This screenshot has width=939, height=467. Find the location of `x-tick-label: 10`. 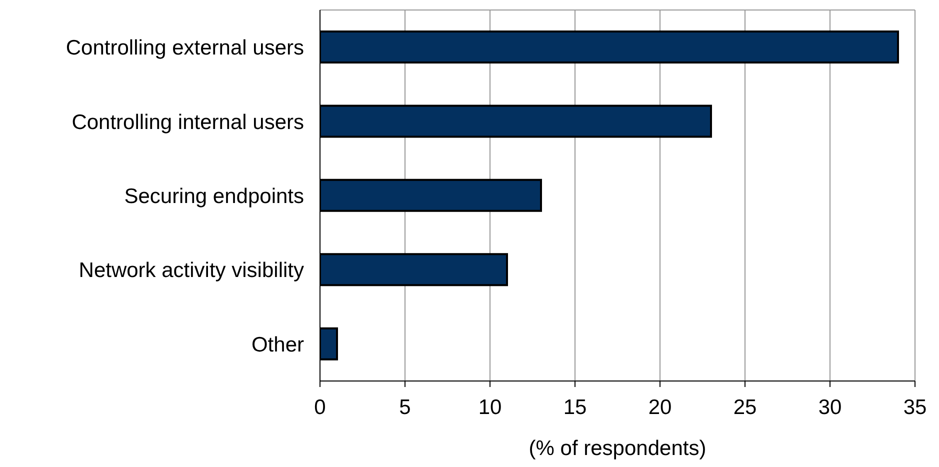

x-tick-label: 10 is located at coordinates (490, 407).